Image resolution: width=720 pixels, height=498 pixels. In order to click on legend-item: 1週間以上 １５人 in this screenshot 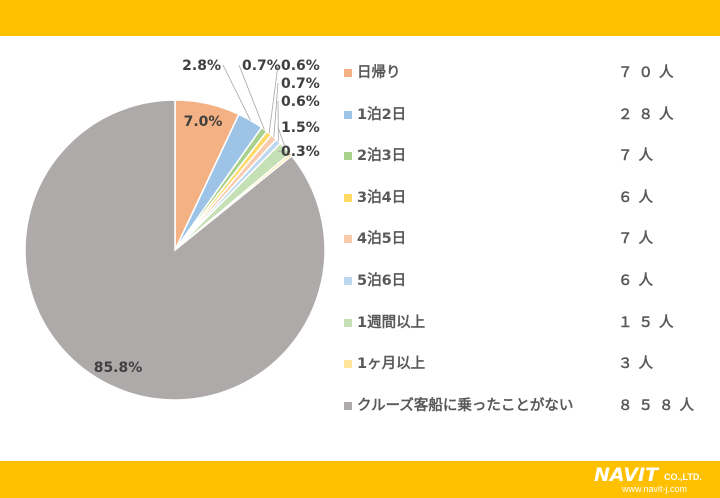, I will do `click(529, 324)`.